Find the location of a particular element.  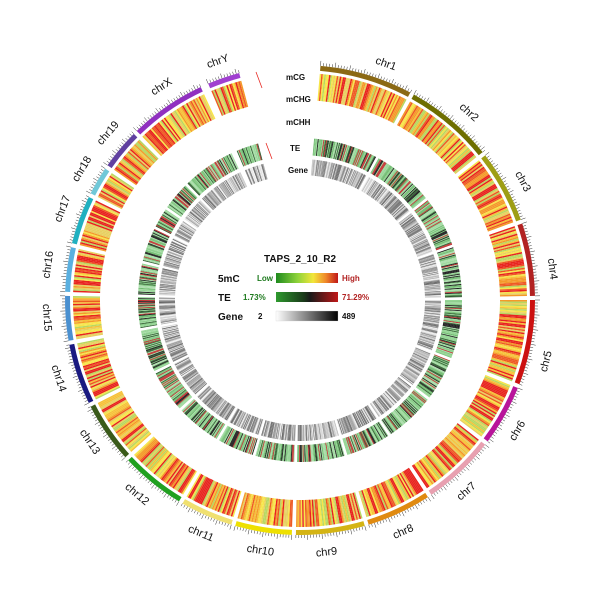

tick-chr1 is located at coordinates (406, 87).